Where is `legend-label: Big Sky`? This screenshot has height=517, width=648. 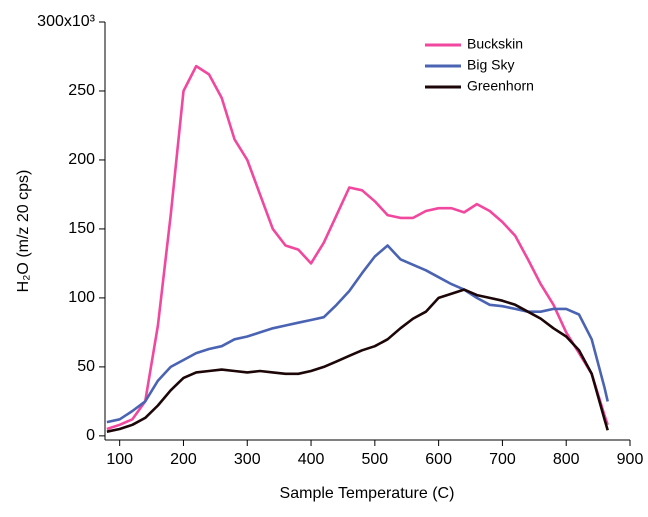 legend-label: Big Sky is located at coordinates (490, 65).